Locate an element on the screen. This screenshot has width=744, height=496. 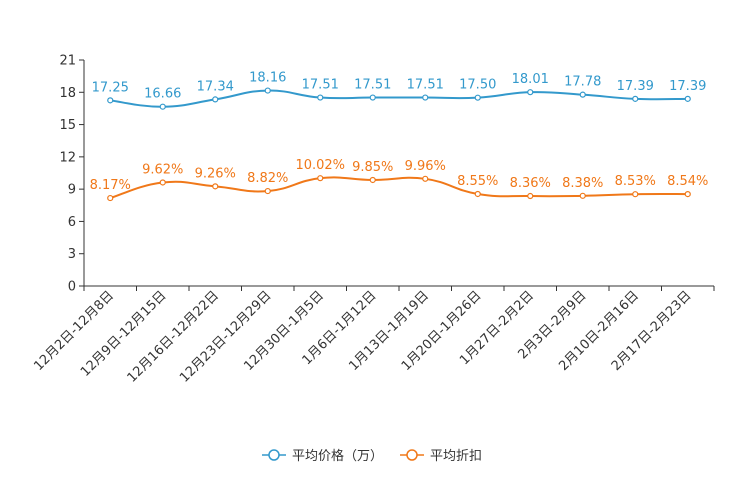
y-tick-label: 21 is located at coordinates (67, 61).